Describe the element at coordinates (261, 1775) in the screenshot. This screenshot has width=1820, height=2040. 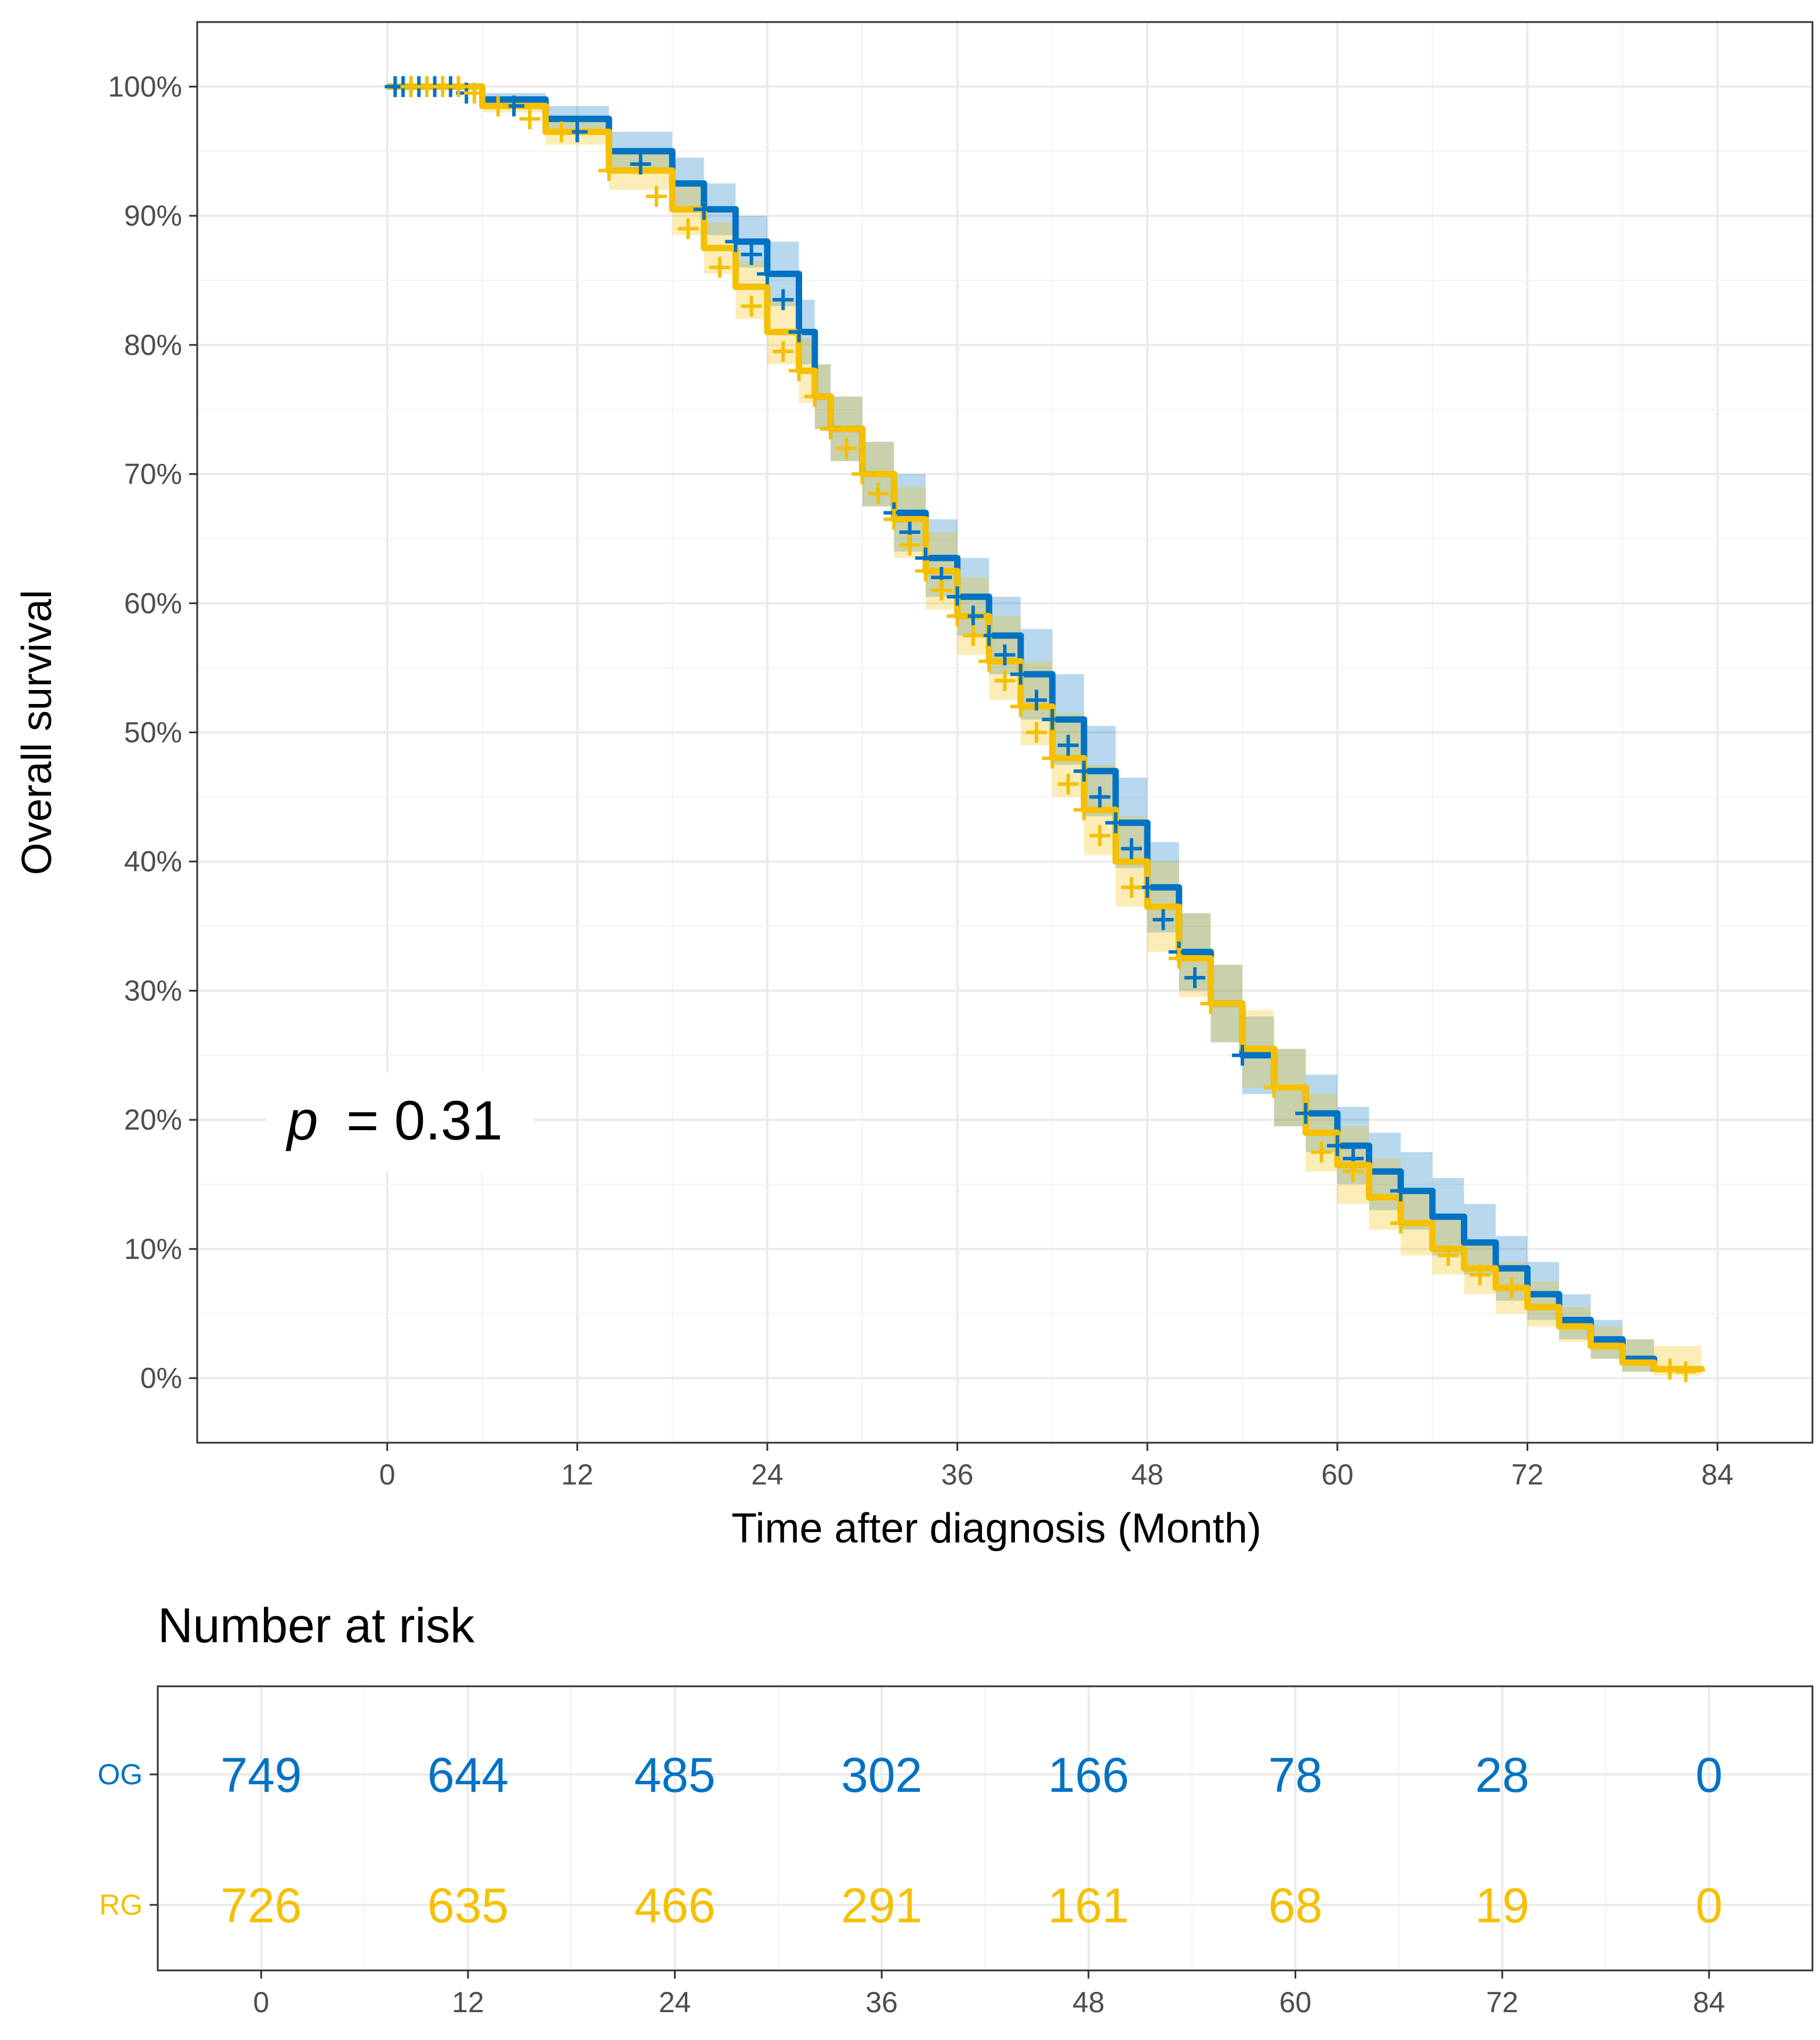
I see `risk-cell-og: 749` at that location.